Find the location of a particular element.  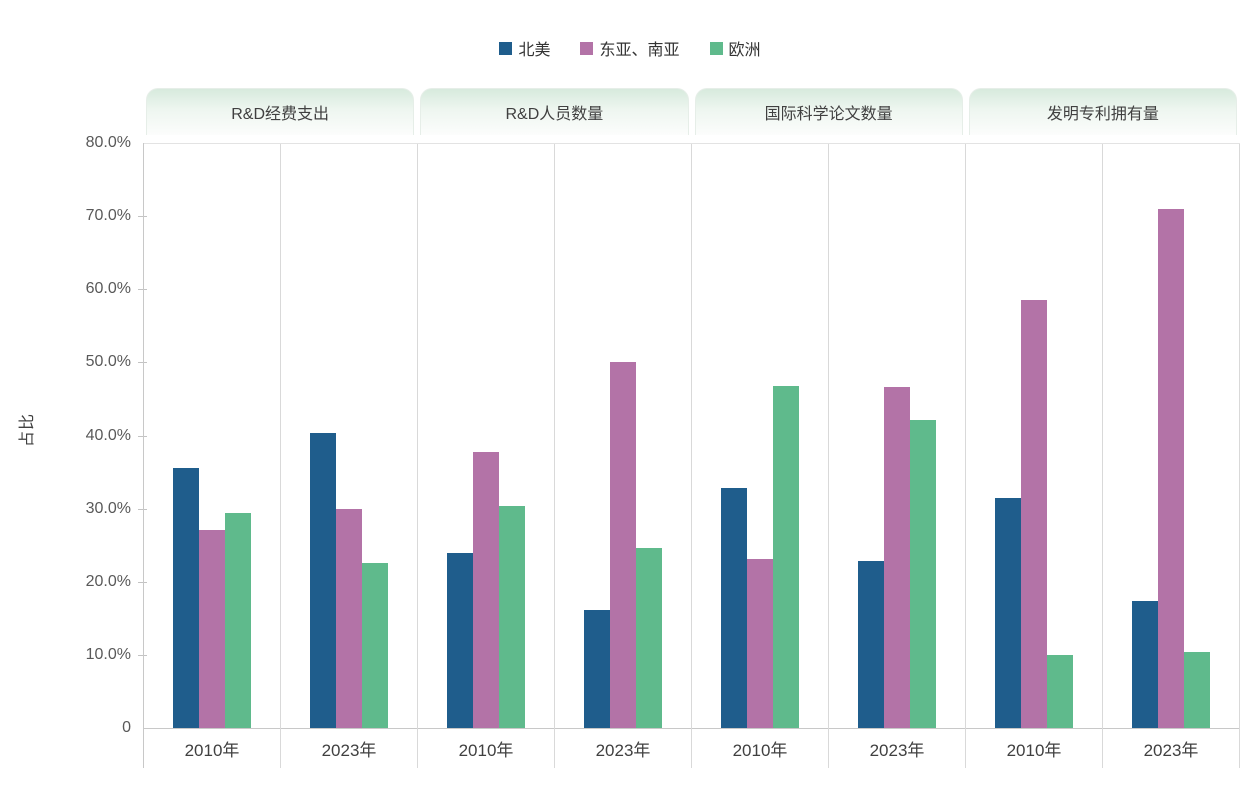

legend-item-europe: 欧洲 is located at coordinates (735, 48).